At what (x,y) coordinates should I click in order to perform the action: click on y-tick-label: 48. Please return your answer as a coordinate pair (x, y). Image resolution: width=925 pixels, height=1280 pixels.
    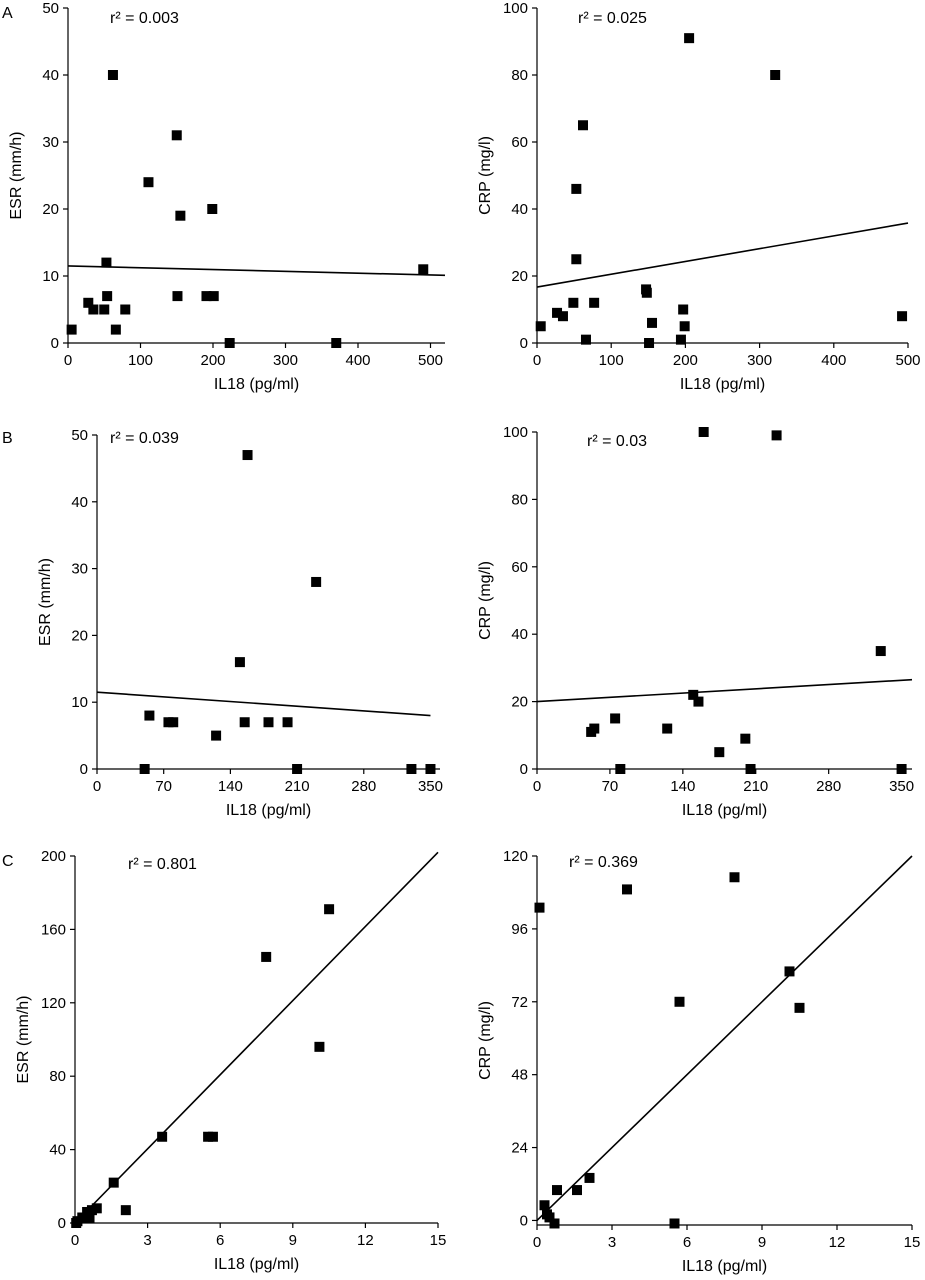
    Looking at the image, I should click on (519, 1075).